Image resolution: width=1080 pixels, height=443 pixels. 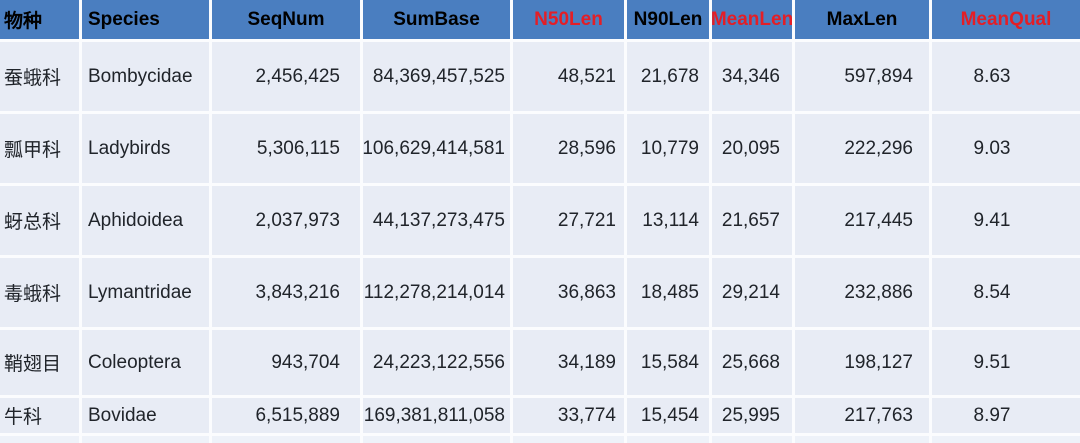 I want to click on cell-row3-species: Lymantridae, so click(x=145, y=292).